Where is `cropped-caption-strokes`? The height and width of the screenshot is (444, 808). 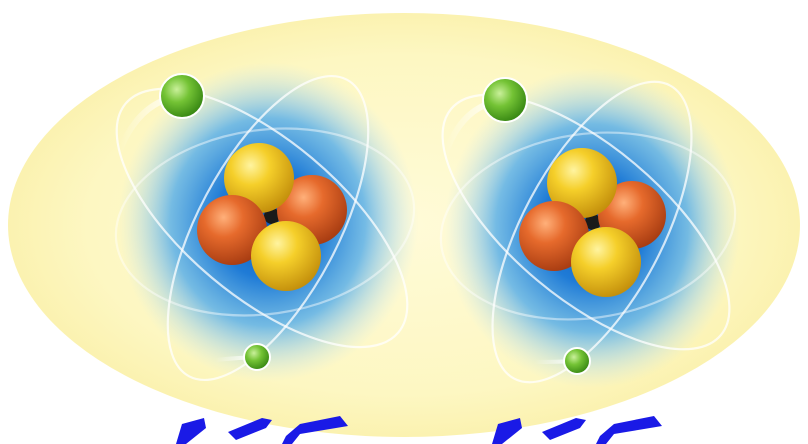 cropped-caption-strokes is located at coordinates (419, 430).